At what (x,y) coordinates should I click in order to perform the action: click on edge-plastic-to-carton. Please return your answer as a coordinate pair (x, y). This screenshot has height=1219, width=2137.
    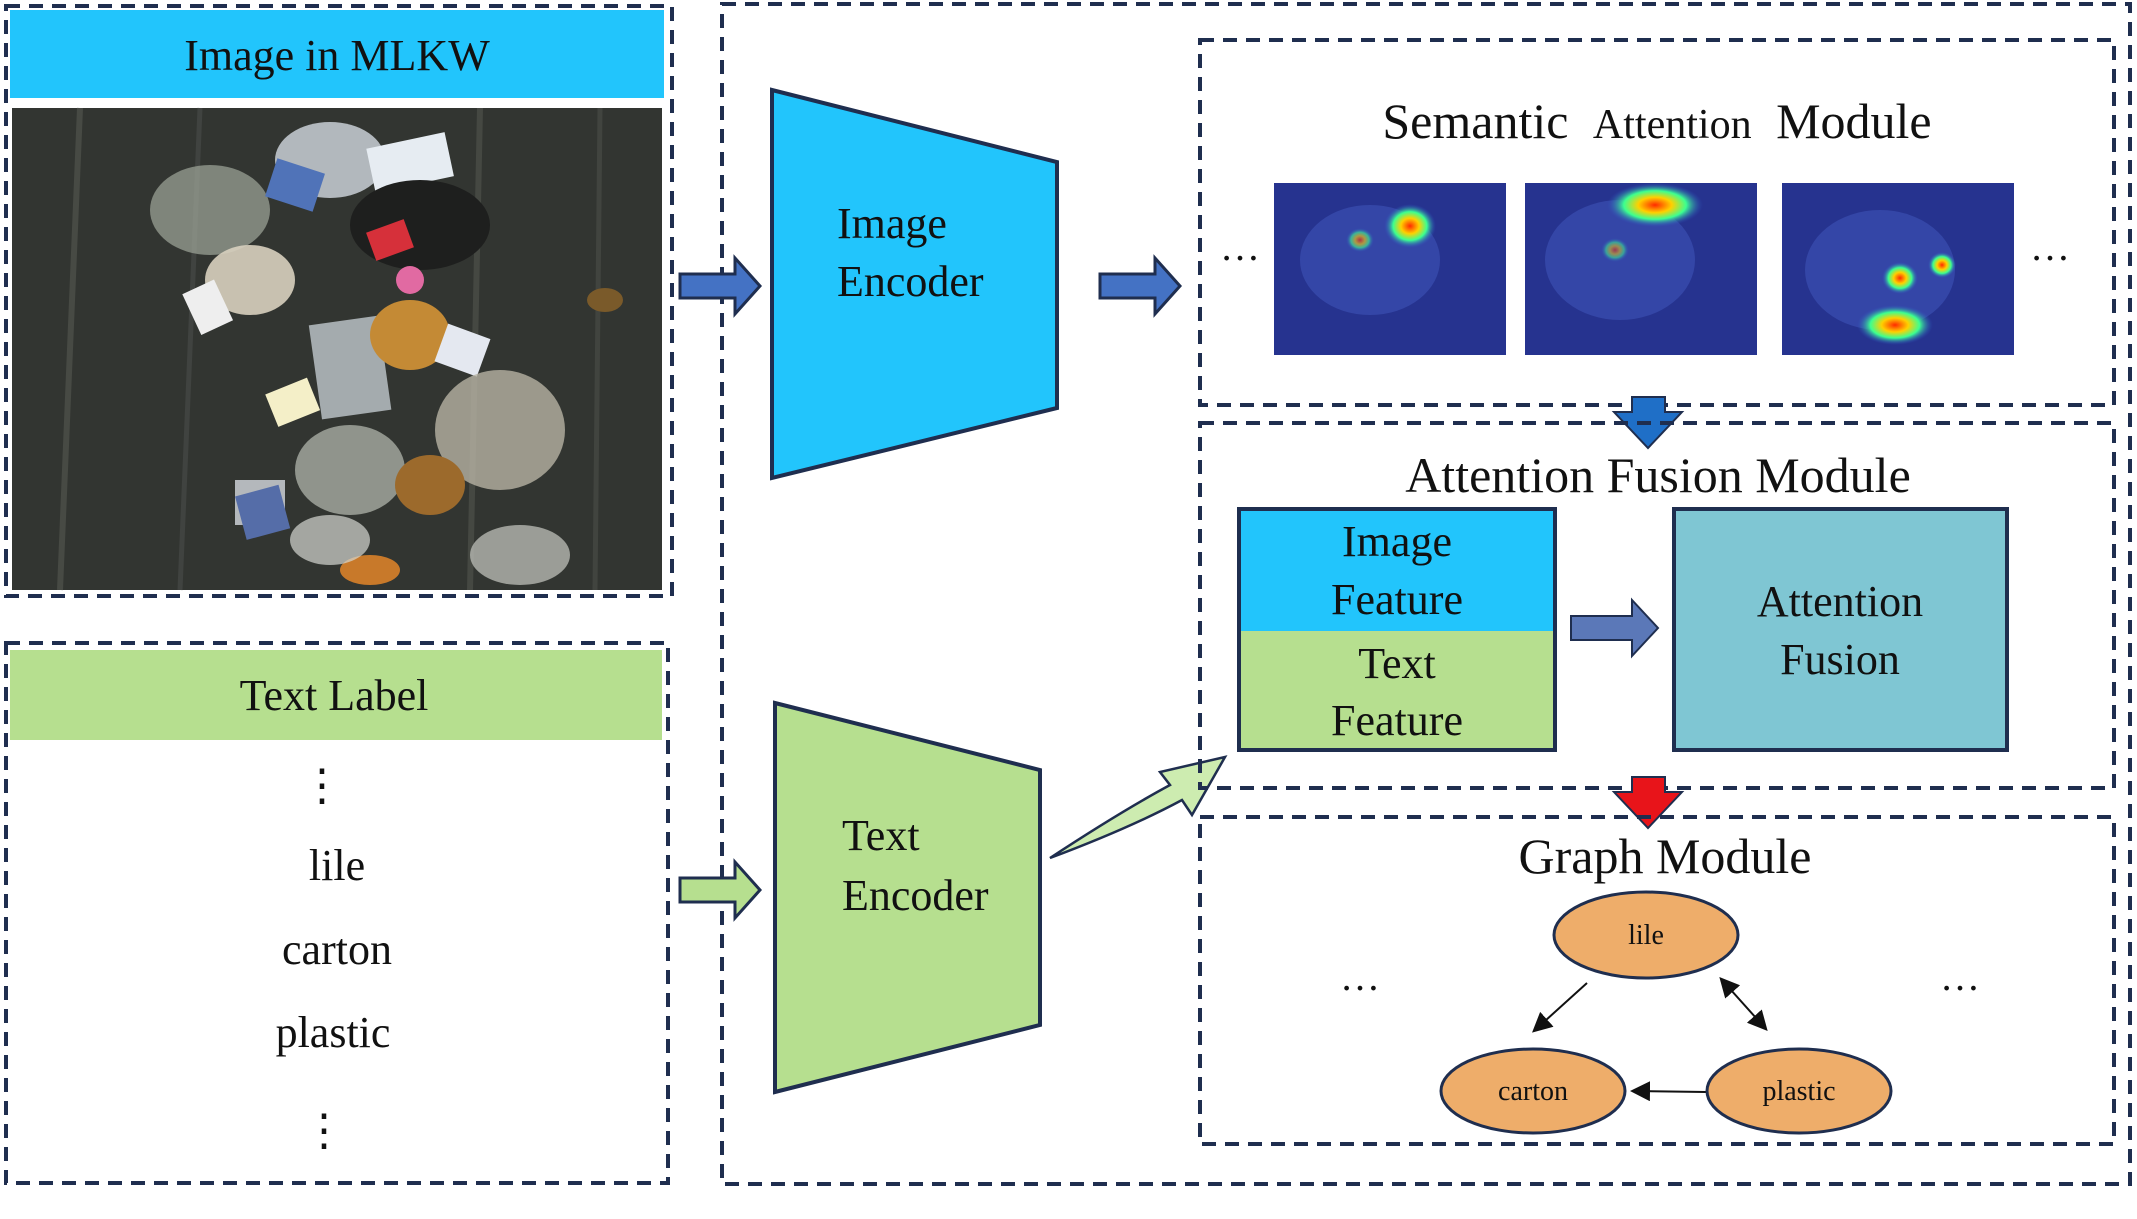
    Looking at the image, I should click on (1668, 1091).